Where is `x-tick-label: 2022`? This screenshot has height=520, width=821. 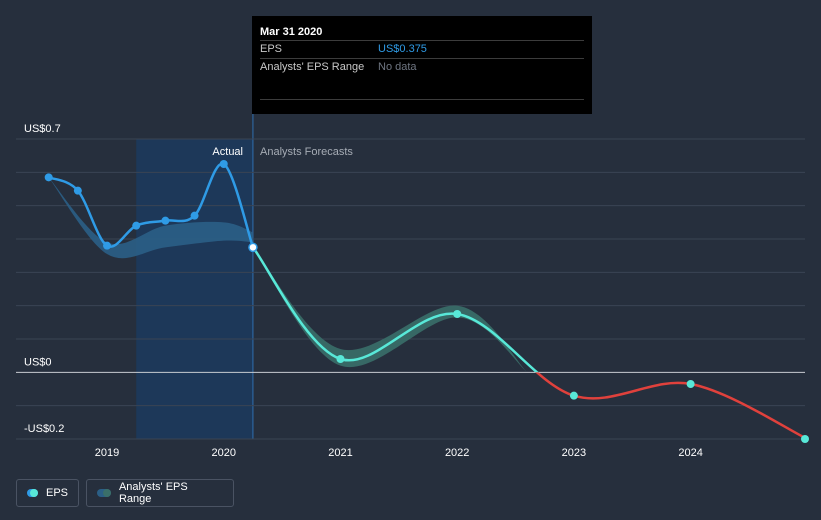 x-tick-label: 2022 is located at coordinates (457, 453).